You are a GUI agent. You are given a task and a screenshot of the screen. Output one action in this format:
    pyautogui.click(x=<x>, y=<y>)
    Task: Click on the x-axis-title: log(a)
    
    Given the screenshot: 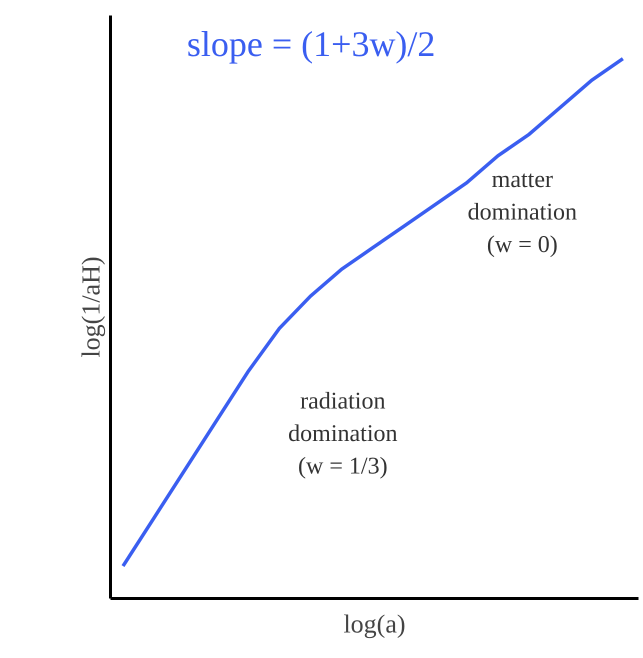 What is the action you would take?
    pyautogui.click(x=374, y=624)
    